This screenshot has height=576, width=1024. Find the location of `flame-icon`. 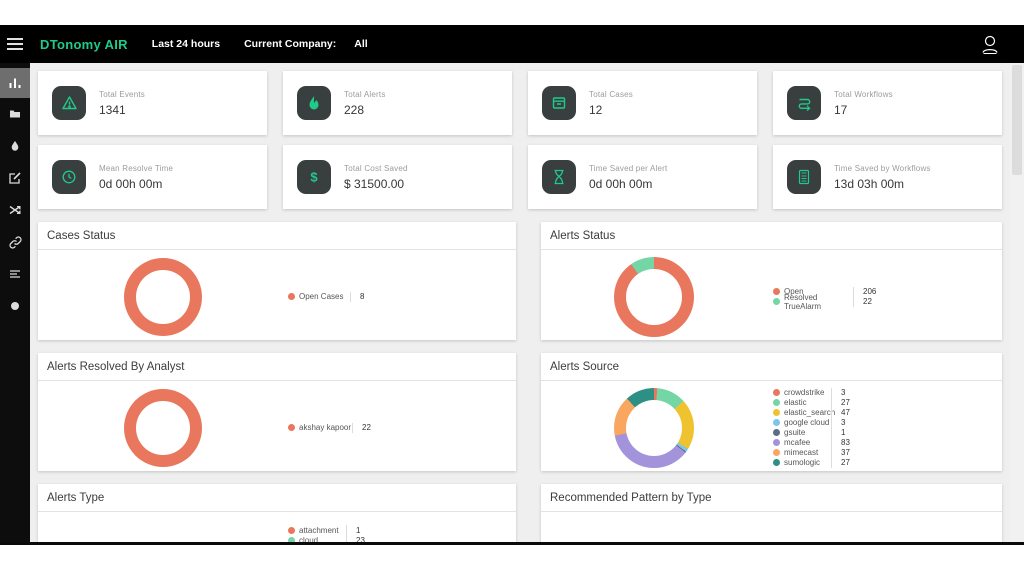

flame-icon is located at coordinates (314, 103).